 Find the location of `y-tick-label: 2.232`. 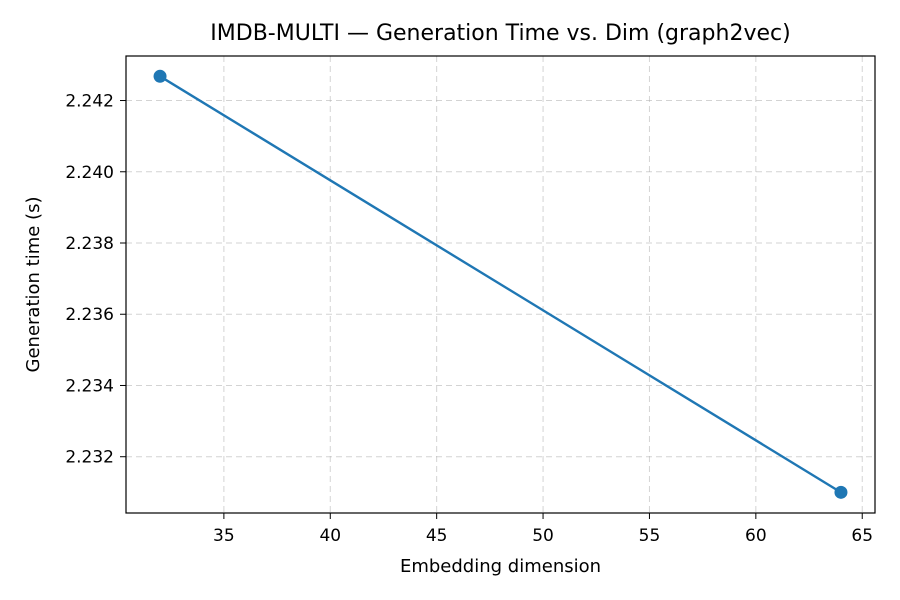

y-tick-label: 2.232 is located at coordinates (89, 458).